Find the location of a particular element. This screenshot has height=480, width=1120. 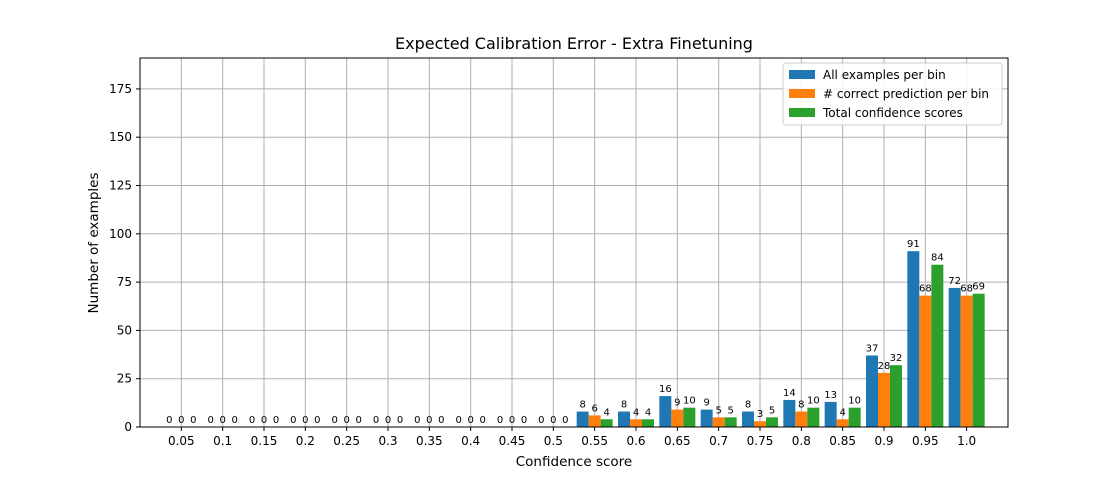

y-tick-label: 125 is located at coordinates (120, 186).